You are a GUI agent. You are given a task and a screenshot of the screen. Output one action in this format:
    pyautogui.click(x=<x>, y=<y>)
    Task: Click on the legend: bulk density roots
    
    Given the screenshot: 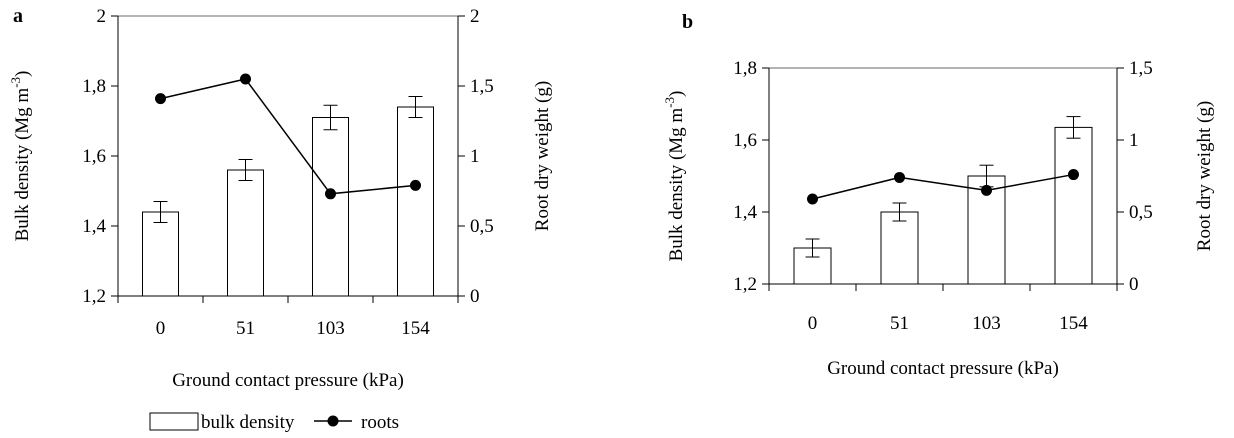 What is the action you would take?
    pyautogui.click(x=274, y=422)
    